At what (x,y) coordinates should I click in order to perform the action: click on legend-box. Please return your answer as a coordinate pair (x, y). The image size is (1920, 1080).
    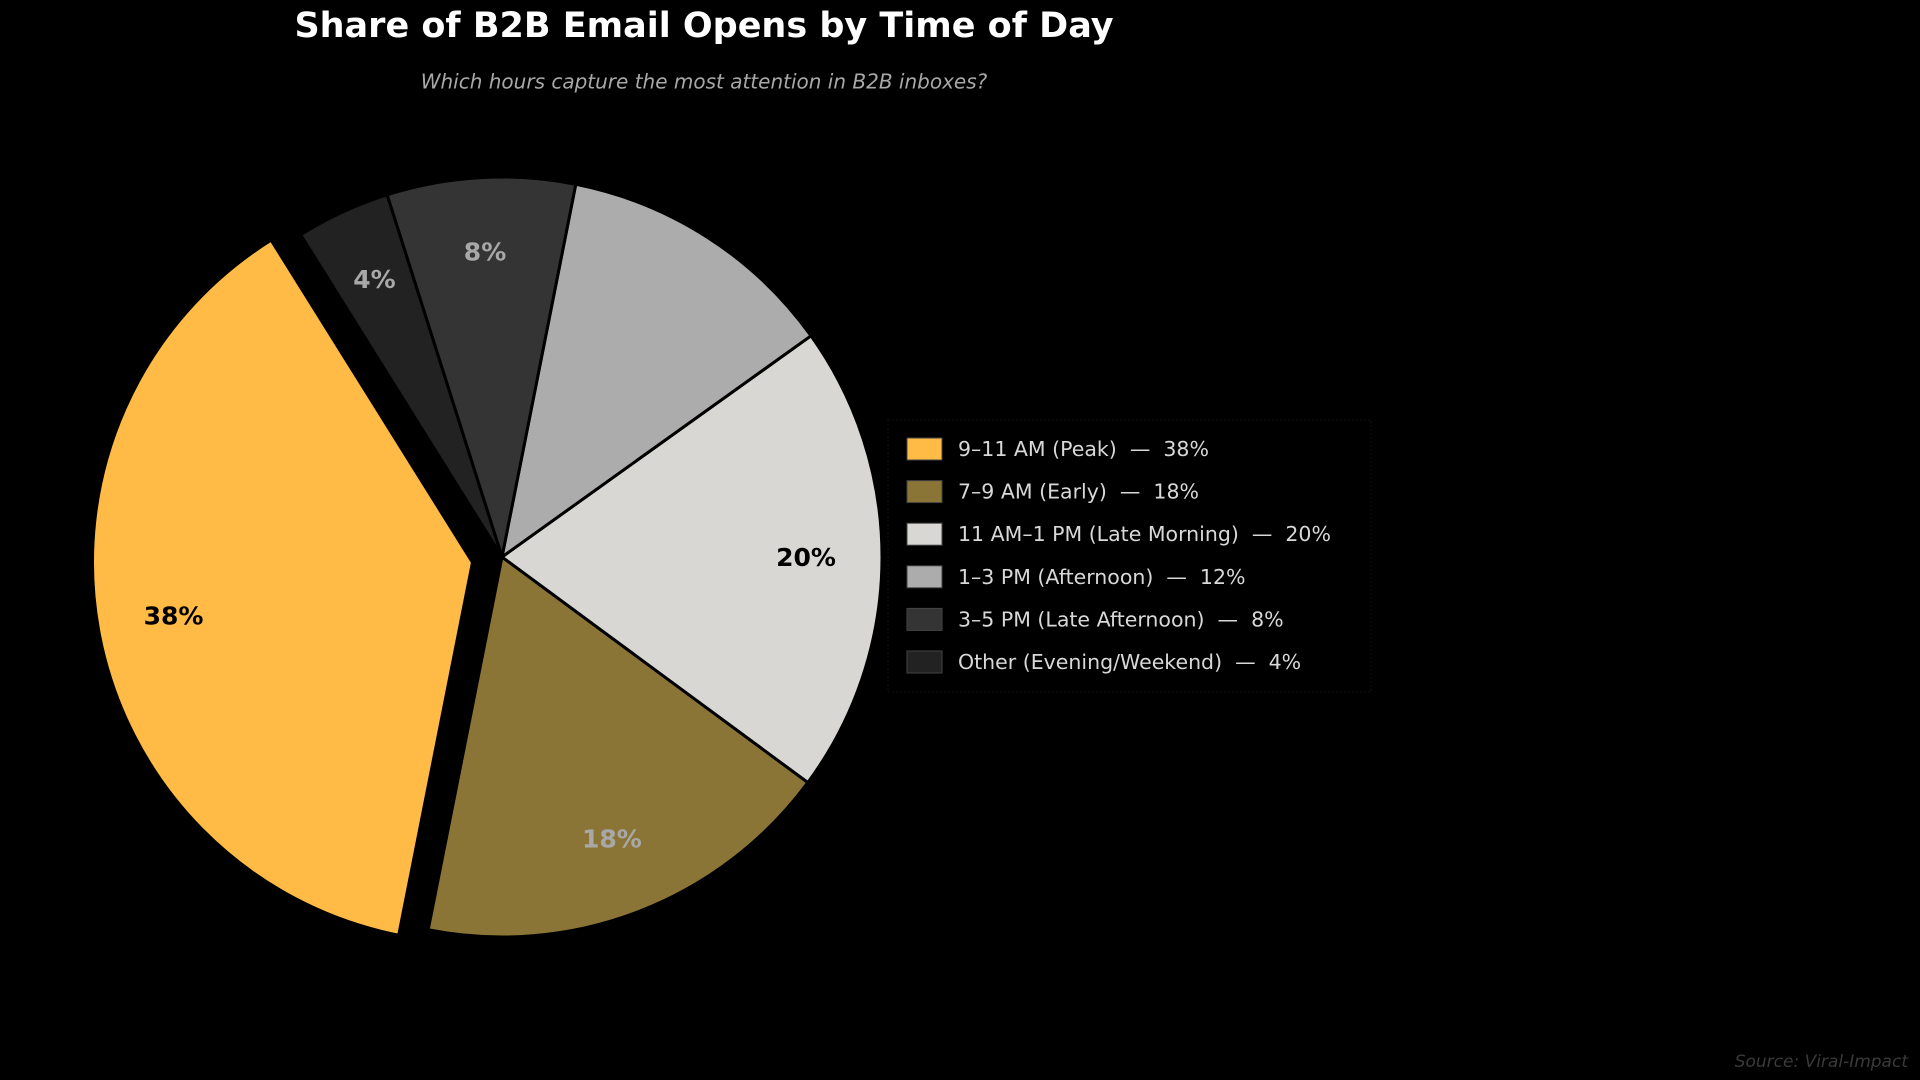
    Looking at the image, I should click on (1129, 556).